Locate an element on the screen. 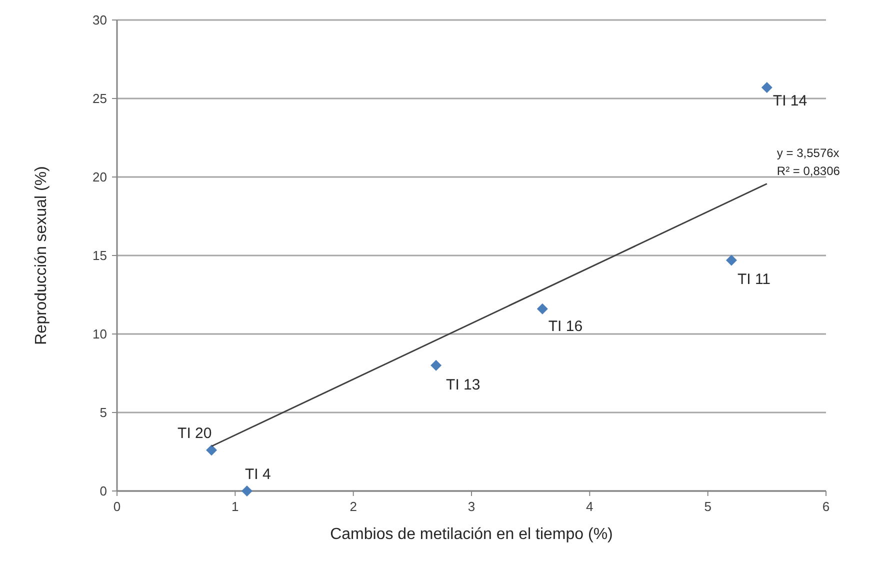  annotation: TI 16 is located at coordinates (565, 326).